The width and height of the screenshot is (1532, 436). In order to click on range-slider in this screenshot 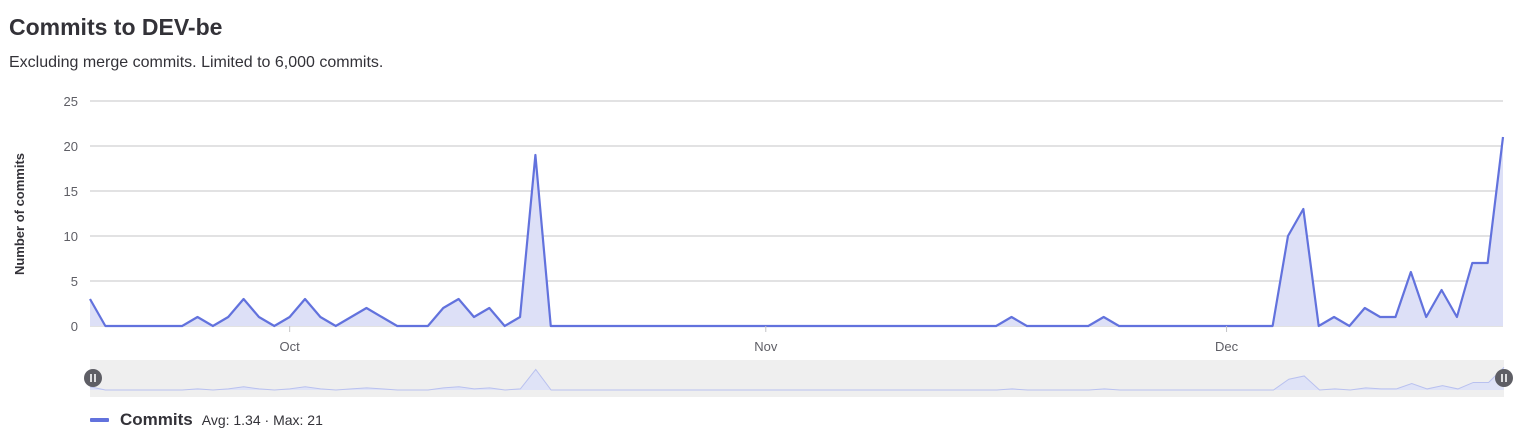, I will do `click(798, 378)`.